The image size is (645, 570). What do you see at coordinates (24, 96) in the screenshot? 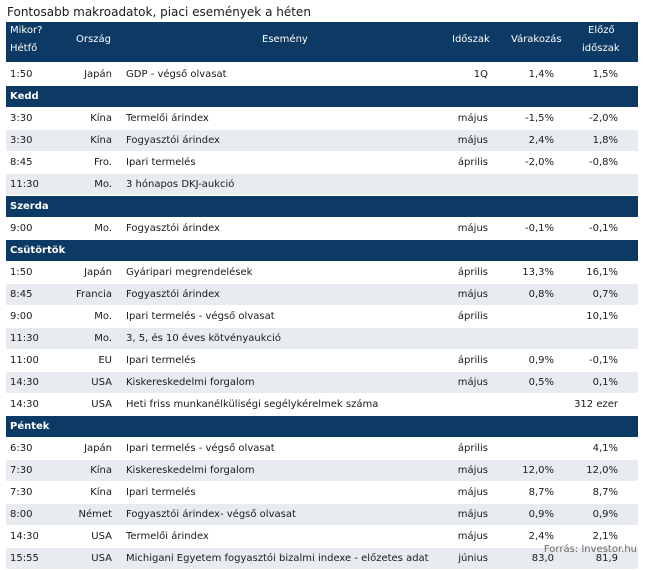
I see `day-label: Kedd` at bounding box center [24, 96].